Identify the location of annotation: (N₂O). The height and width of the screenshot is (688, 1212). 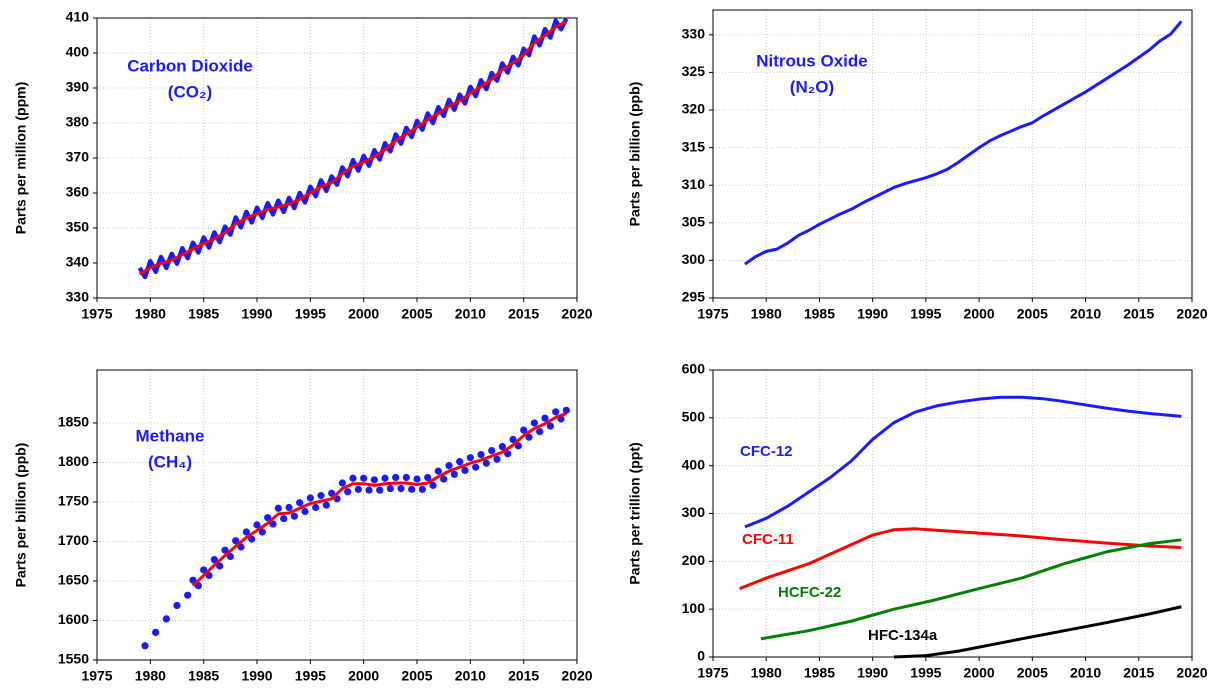
(812, 86).